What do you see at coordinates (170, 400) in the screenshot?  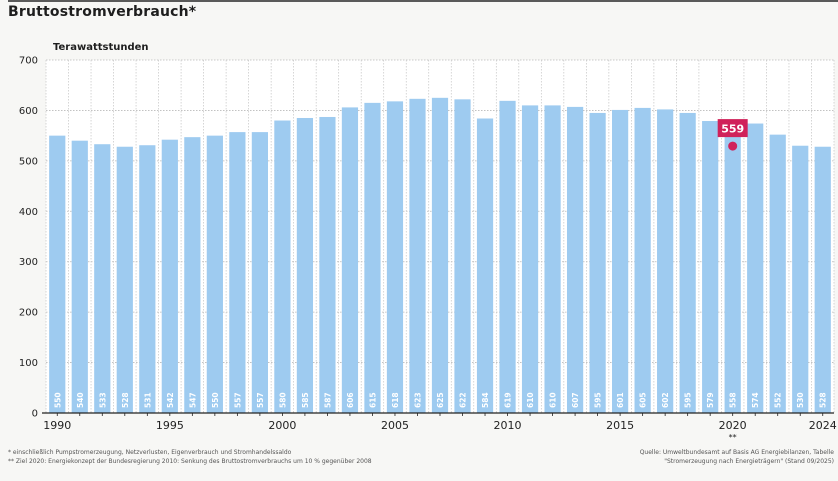 I see `bar-value-label: 542` at bounding box center [170, 400].